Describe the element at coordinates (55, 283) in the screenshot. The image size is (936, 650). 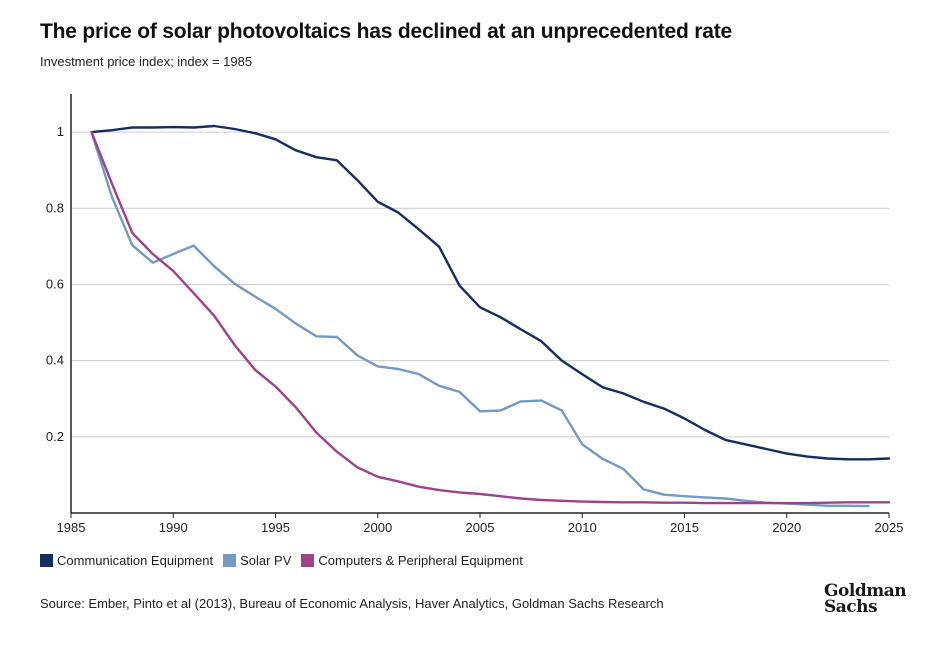
I see `y-tick-label: 0.6` at that location.